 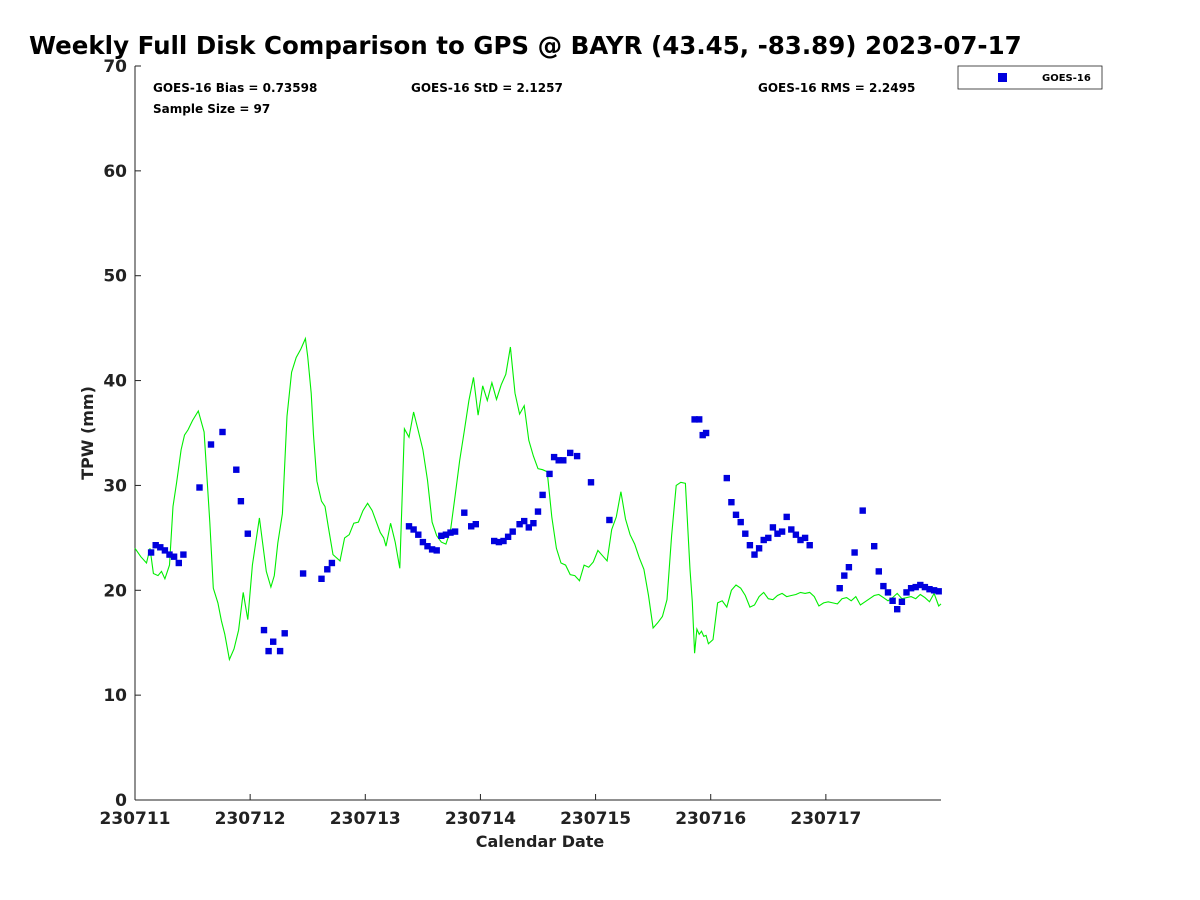 What do you see at coordinates (115, 172) in the screenshot?
I see `y-tick-label: 60` at bounding box center [115, 172].